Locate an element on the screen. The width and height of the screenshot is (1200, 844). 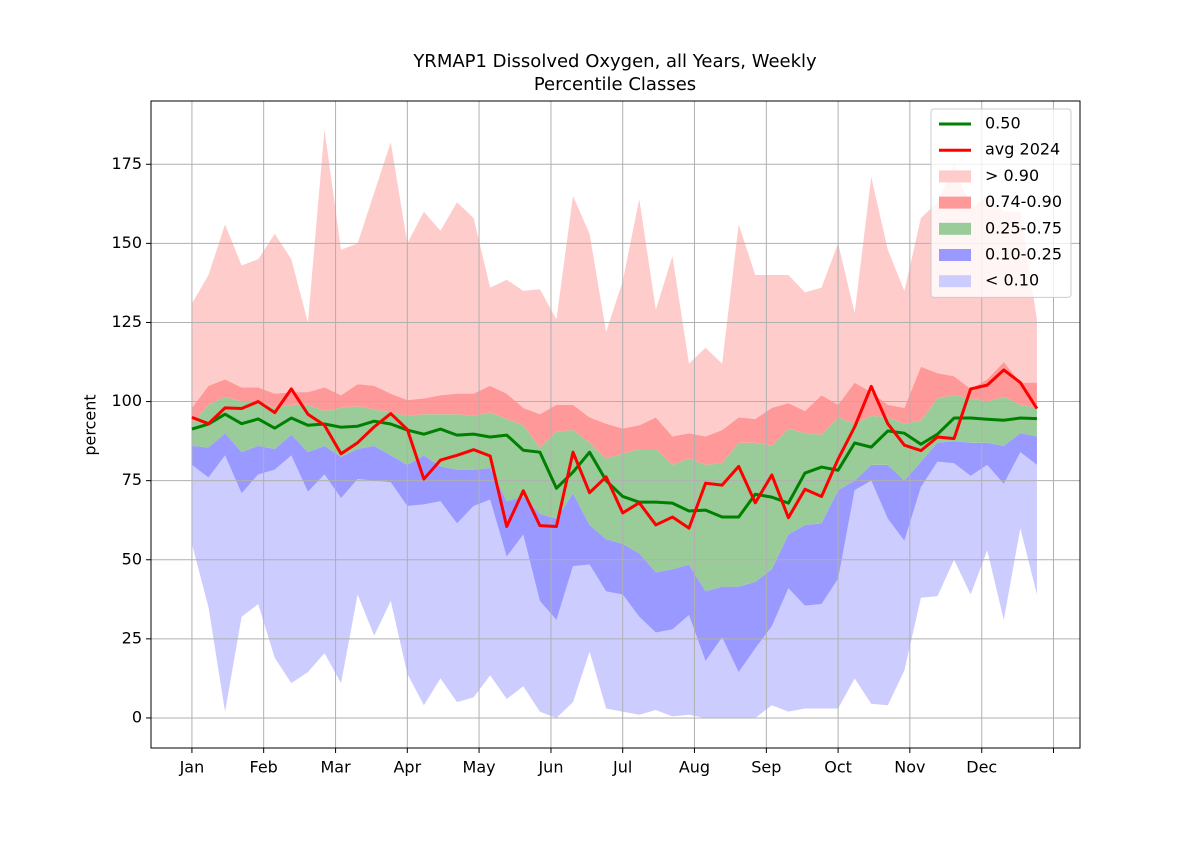
y-tick-label: 175 is located at coordinates (126, 163).